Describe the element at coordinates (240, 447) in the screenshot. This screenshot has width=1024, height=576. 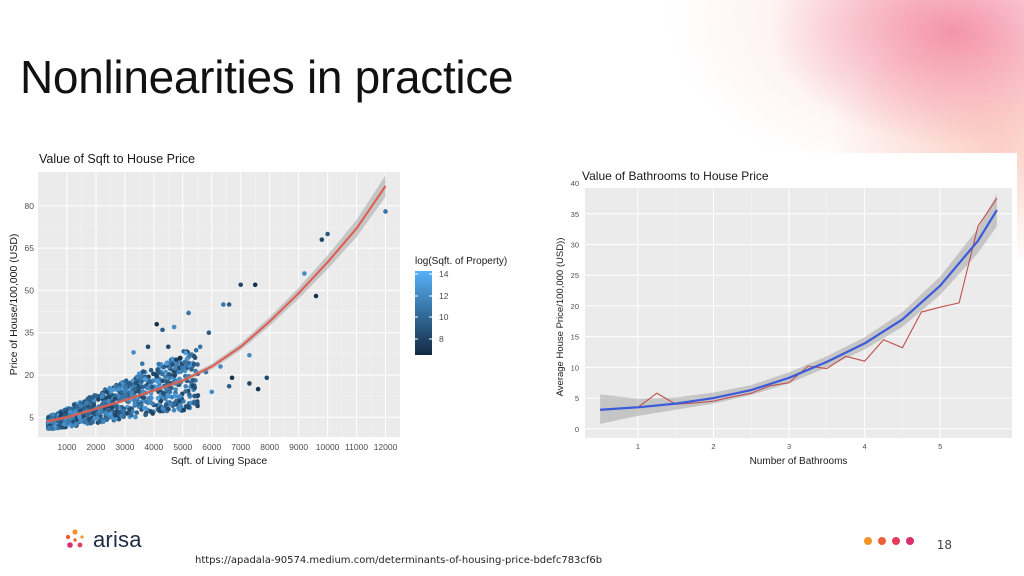
I see `x-tick-label: 7000` at that location.